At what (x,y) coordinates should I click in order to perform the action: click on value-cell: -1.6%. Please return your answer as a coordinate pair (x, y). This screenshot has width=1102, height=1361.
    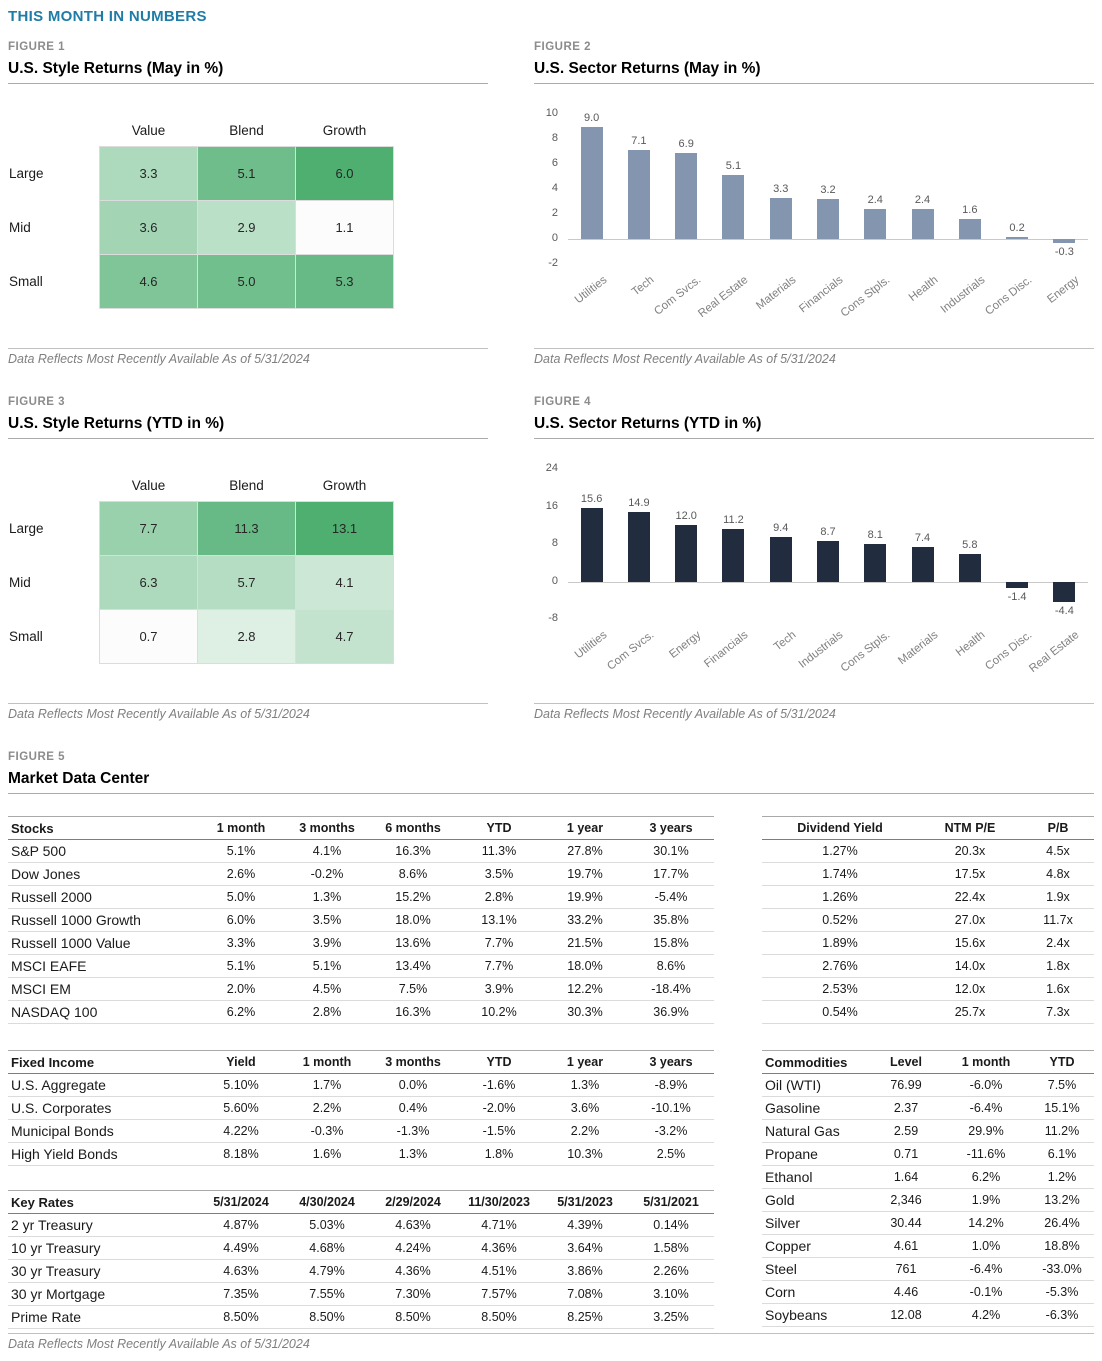
    Looking at the image, I should click on (499, 1085).